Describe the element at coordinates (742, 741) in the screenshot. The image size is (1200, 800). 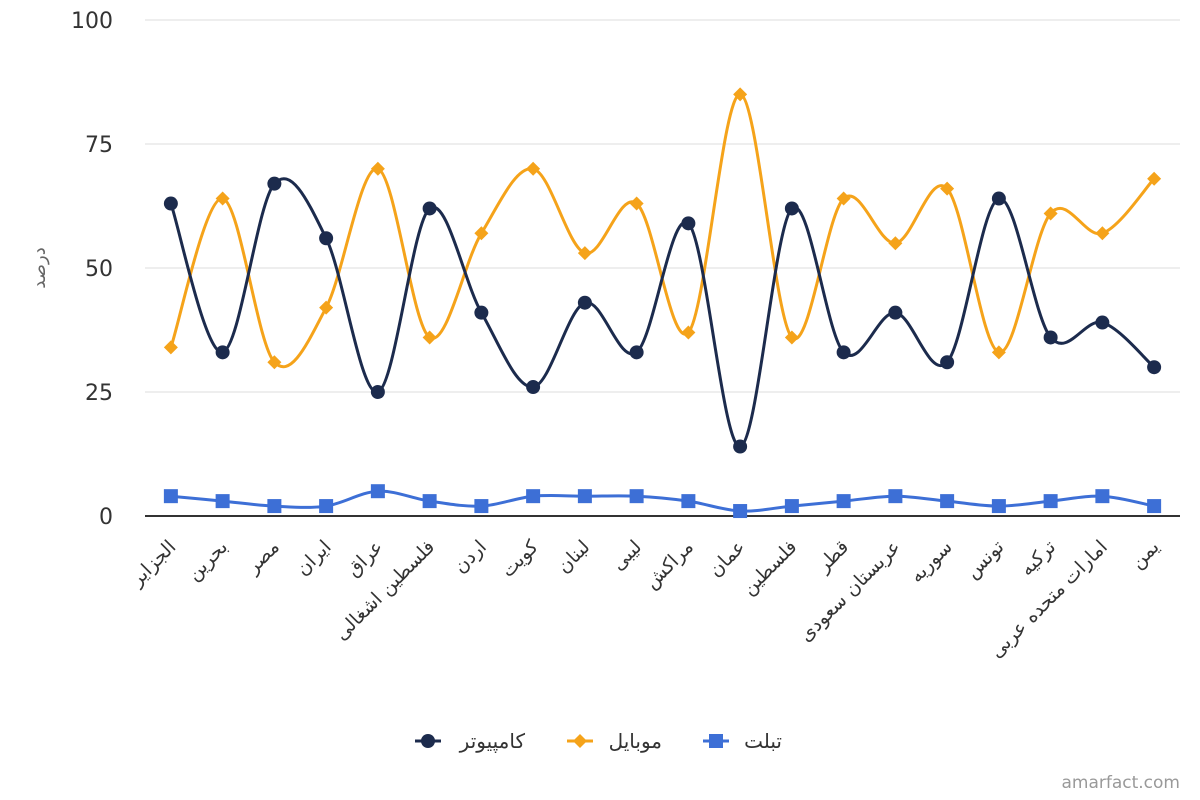
I see `legend-item: تبلت` at that location.